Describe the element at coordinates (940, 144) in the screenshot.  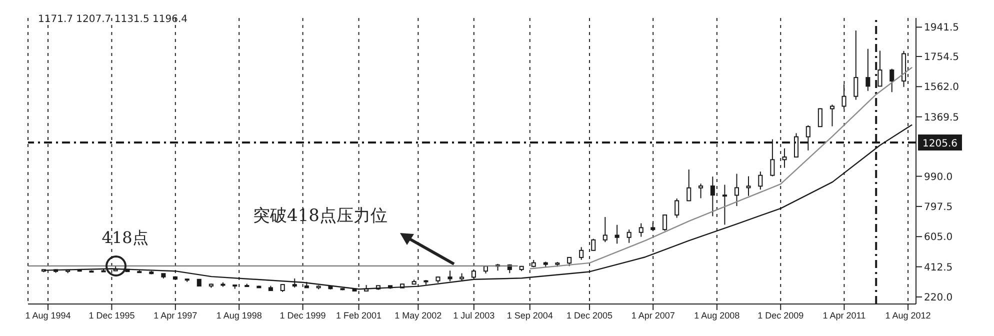
I see `ref-line-label: 1205.6` at that location.